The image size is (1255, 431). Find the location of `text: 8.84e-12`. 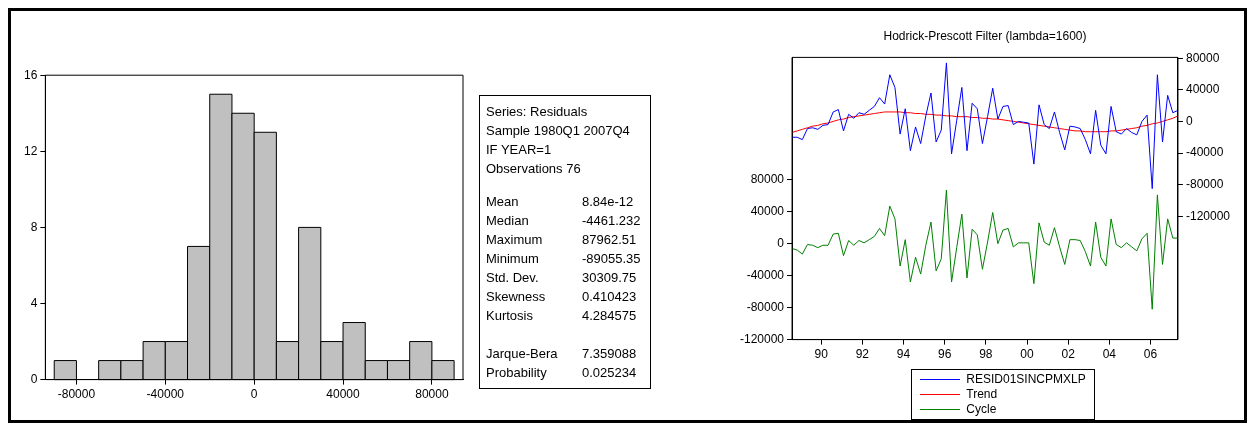

text: 8.84e-12 is located at coordinates (608, 202).